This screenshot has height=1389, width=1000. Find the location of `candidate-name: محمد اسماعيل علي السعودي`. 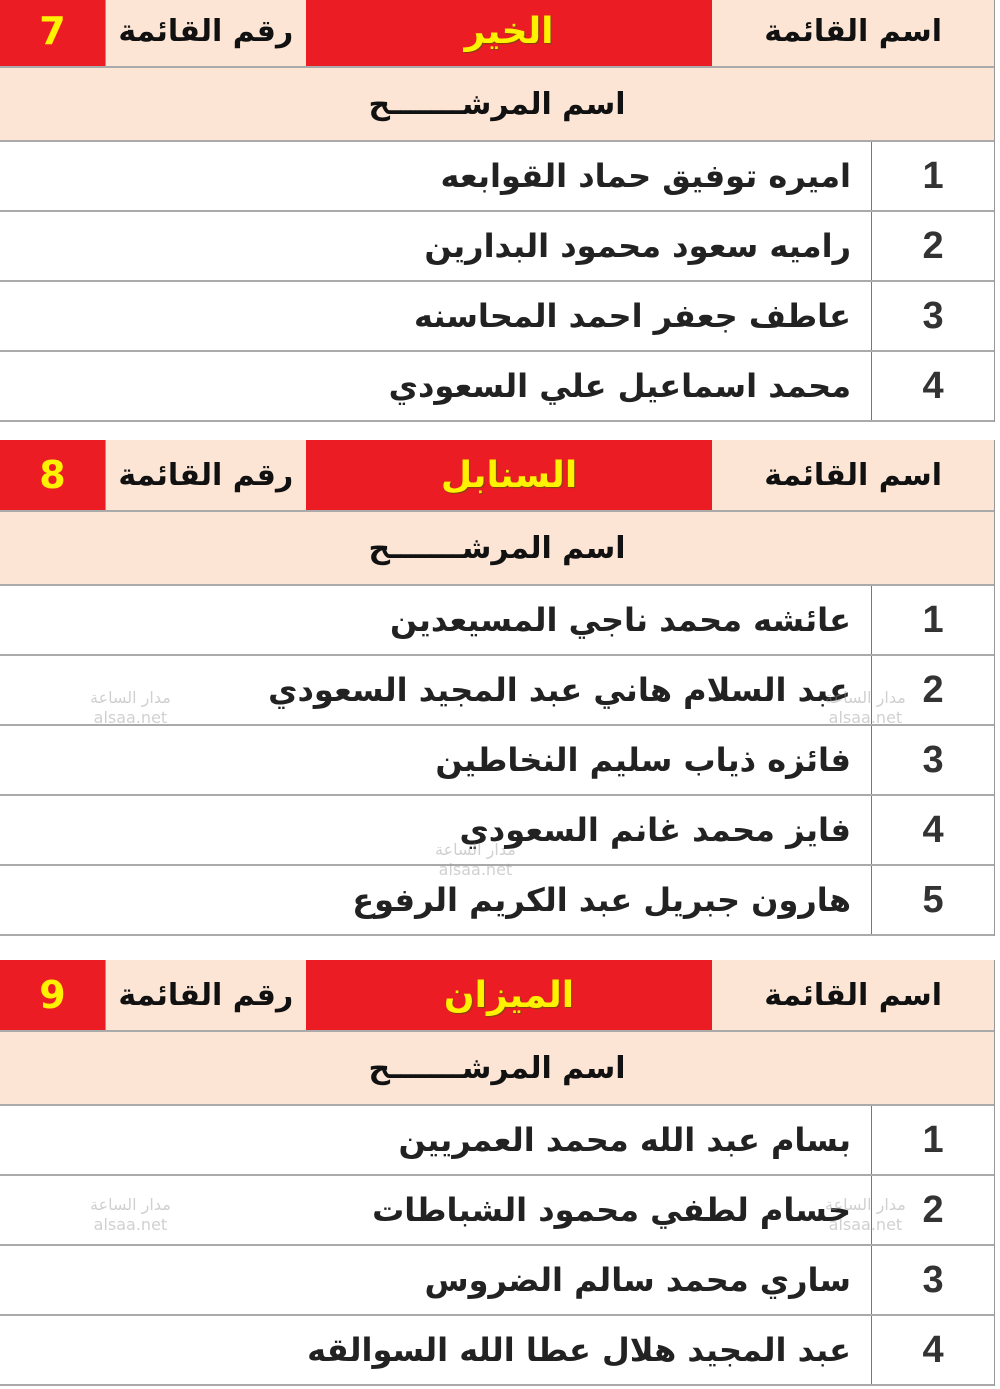

candidate-name: محمد اسماعيل علي السعودي is located at coordinates (619, 386).